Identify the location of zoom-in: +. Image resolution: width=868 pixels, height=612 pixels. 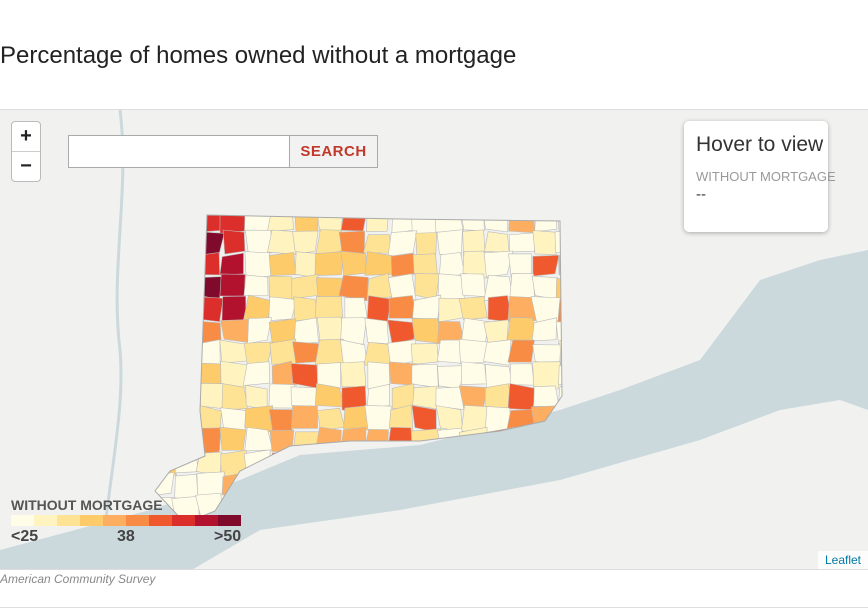
(26, 137).